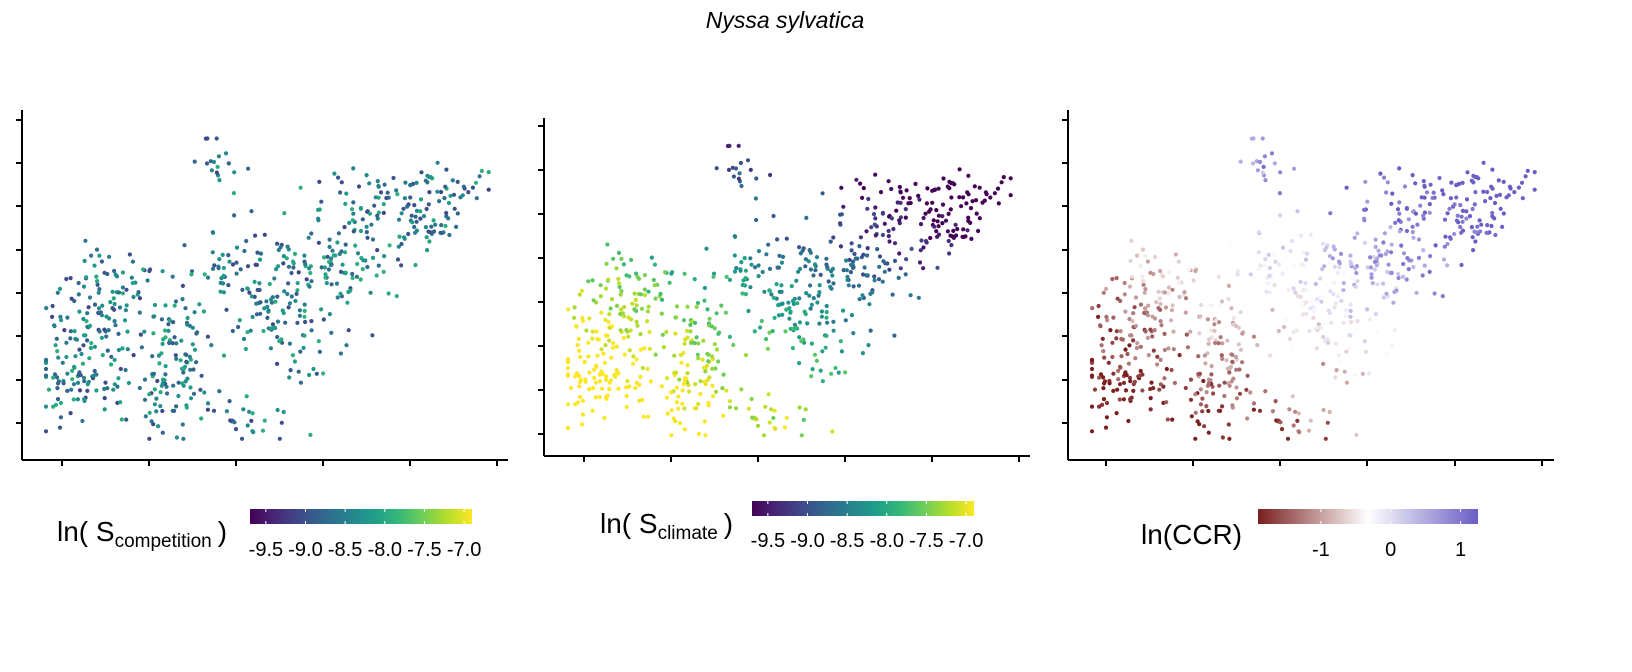 The width and height of the screenshot is (1632, 672). What do you see at coordinates (305, 550) in the screenshot?
I see `colorbar-tick-label: -9.0` at bounding box center [305, 550].